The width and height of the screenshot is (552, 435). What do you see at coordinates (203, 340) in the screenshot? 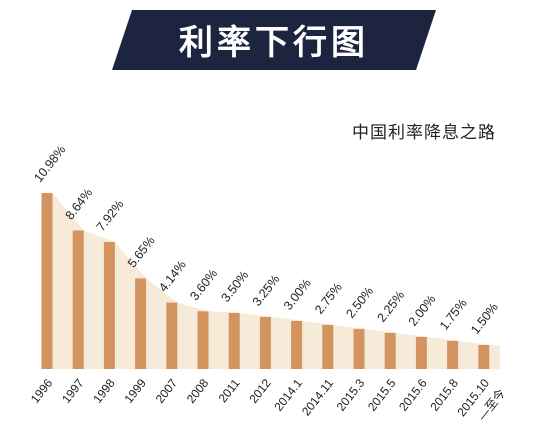
I see `bar-2008` at bounding box center [203, 340].